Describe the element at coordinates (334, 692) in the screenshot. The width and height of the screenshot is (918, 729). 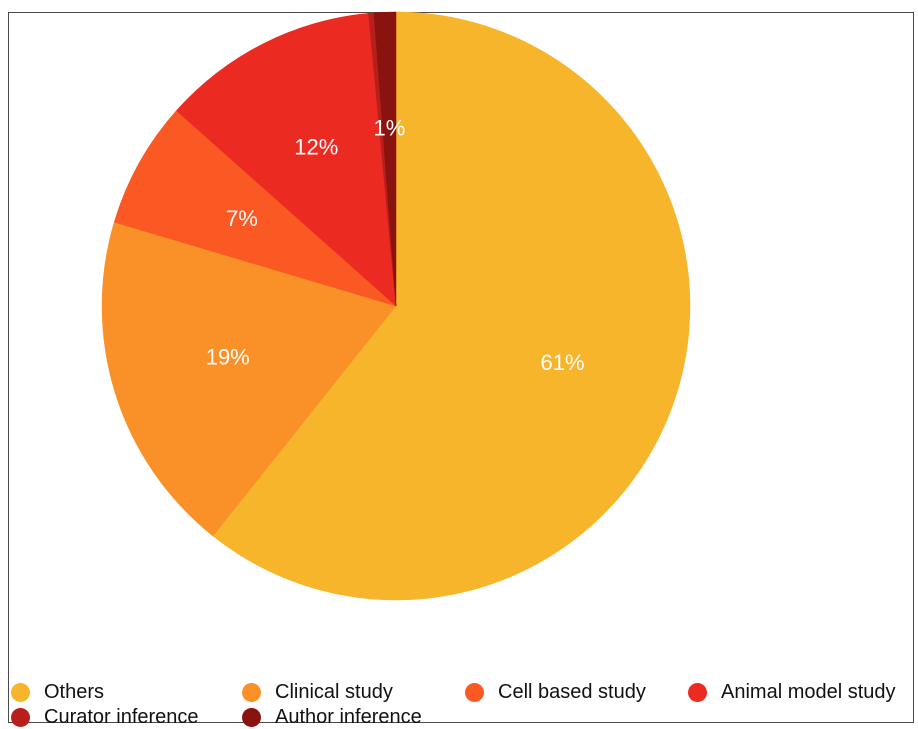
I see `legend-label: Clinical study` at that location.